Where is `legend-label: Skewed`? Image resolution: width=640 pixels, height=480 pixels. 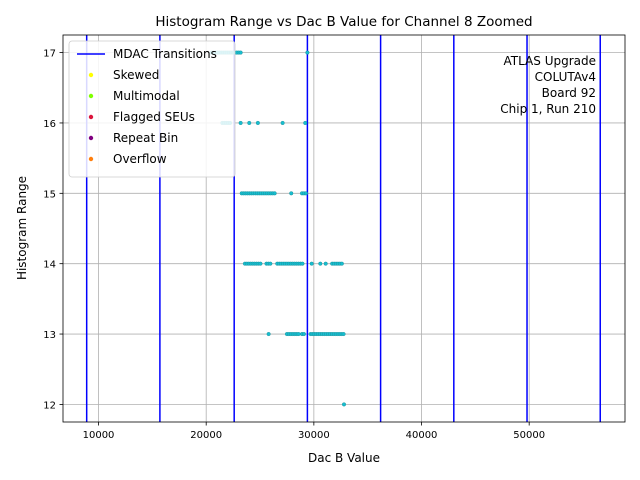 legend-label: Skewed is located at coordinates (136, 75).